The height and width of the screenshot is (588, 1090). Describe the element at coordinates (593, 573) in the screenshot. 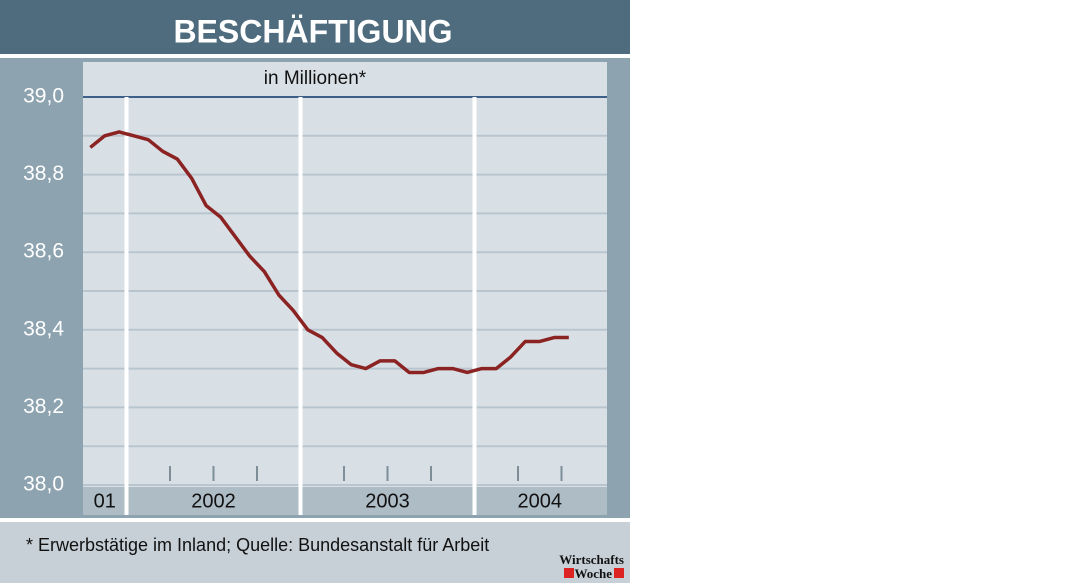

I see `logo: Woche` at that location.